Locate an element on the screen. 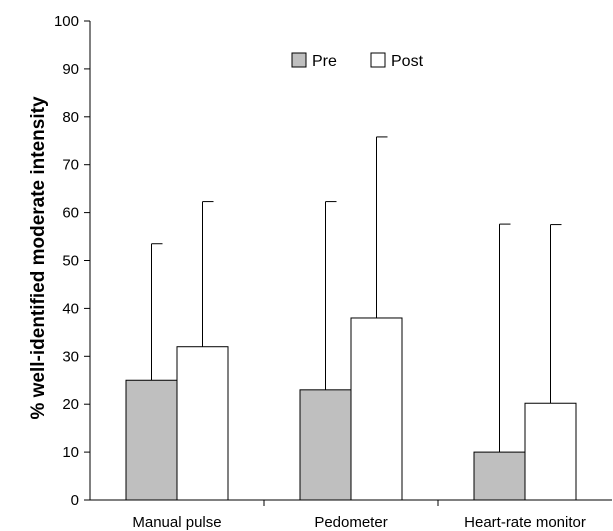 The image size is (613, 531). x-category-label: Manual pulse is located at coordinates (176, 522).